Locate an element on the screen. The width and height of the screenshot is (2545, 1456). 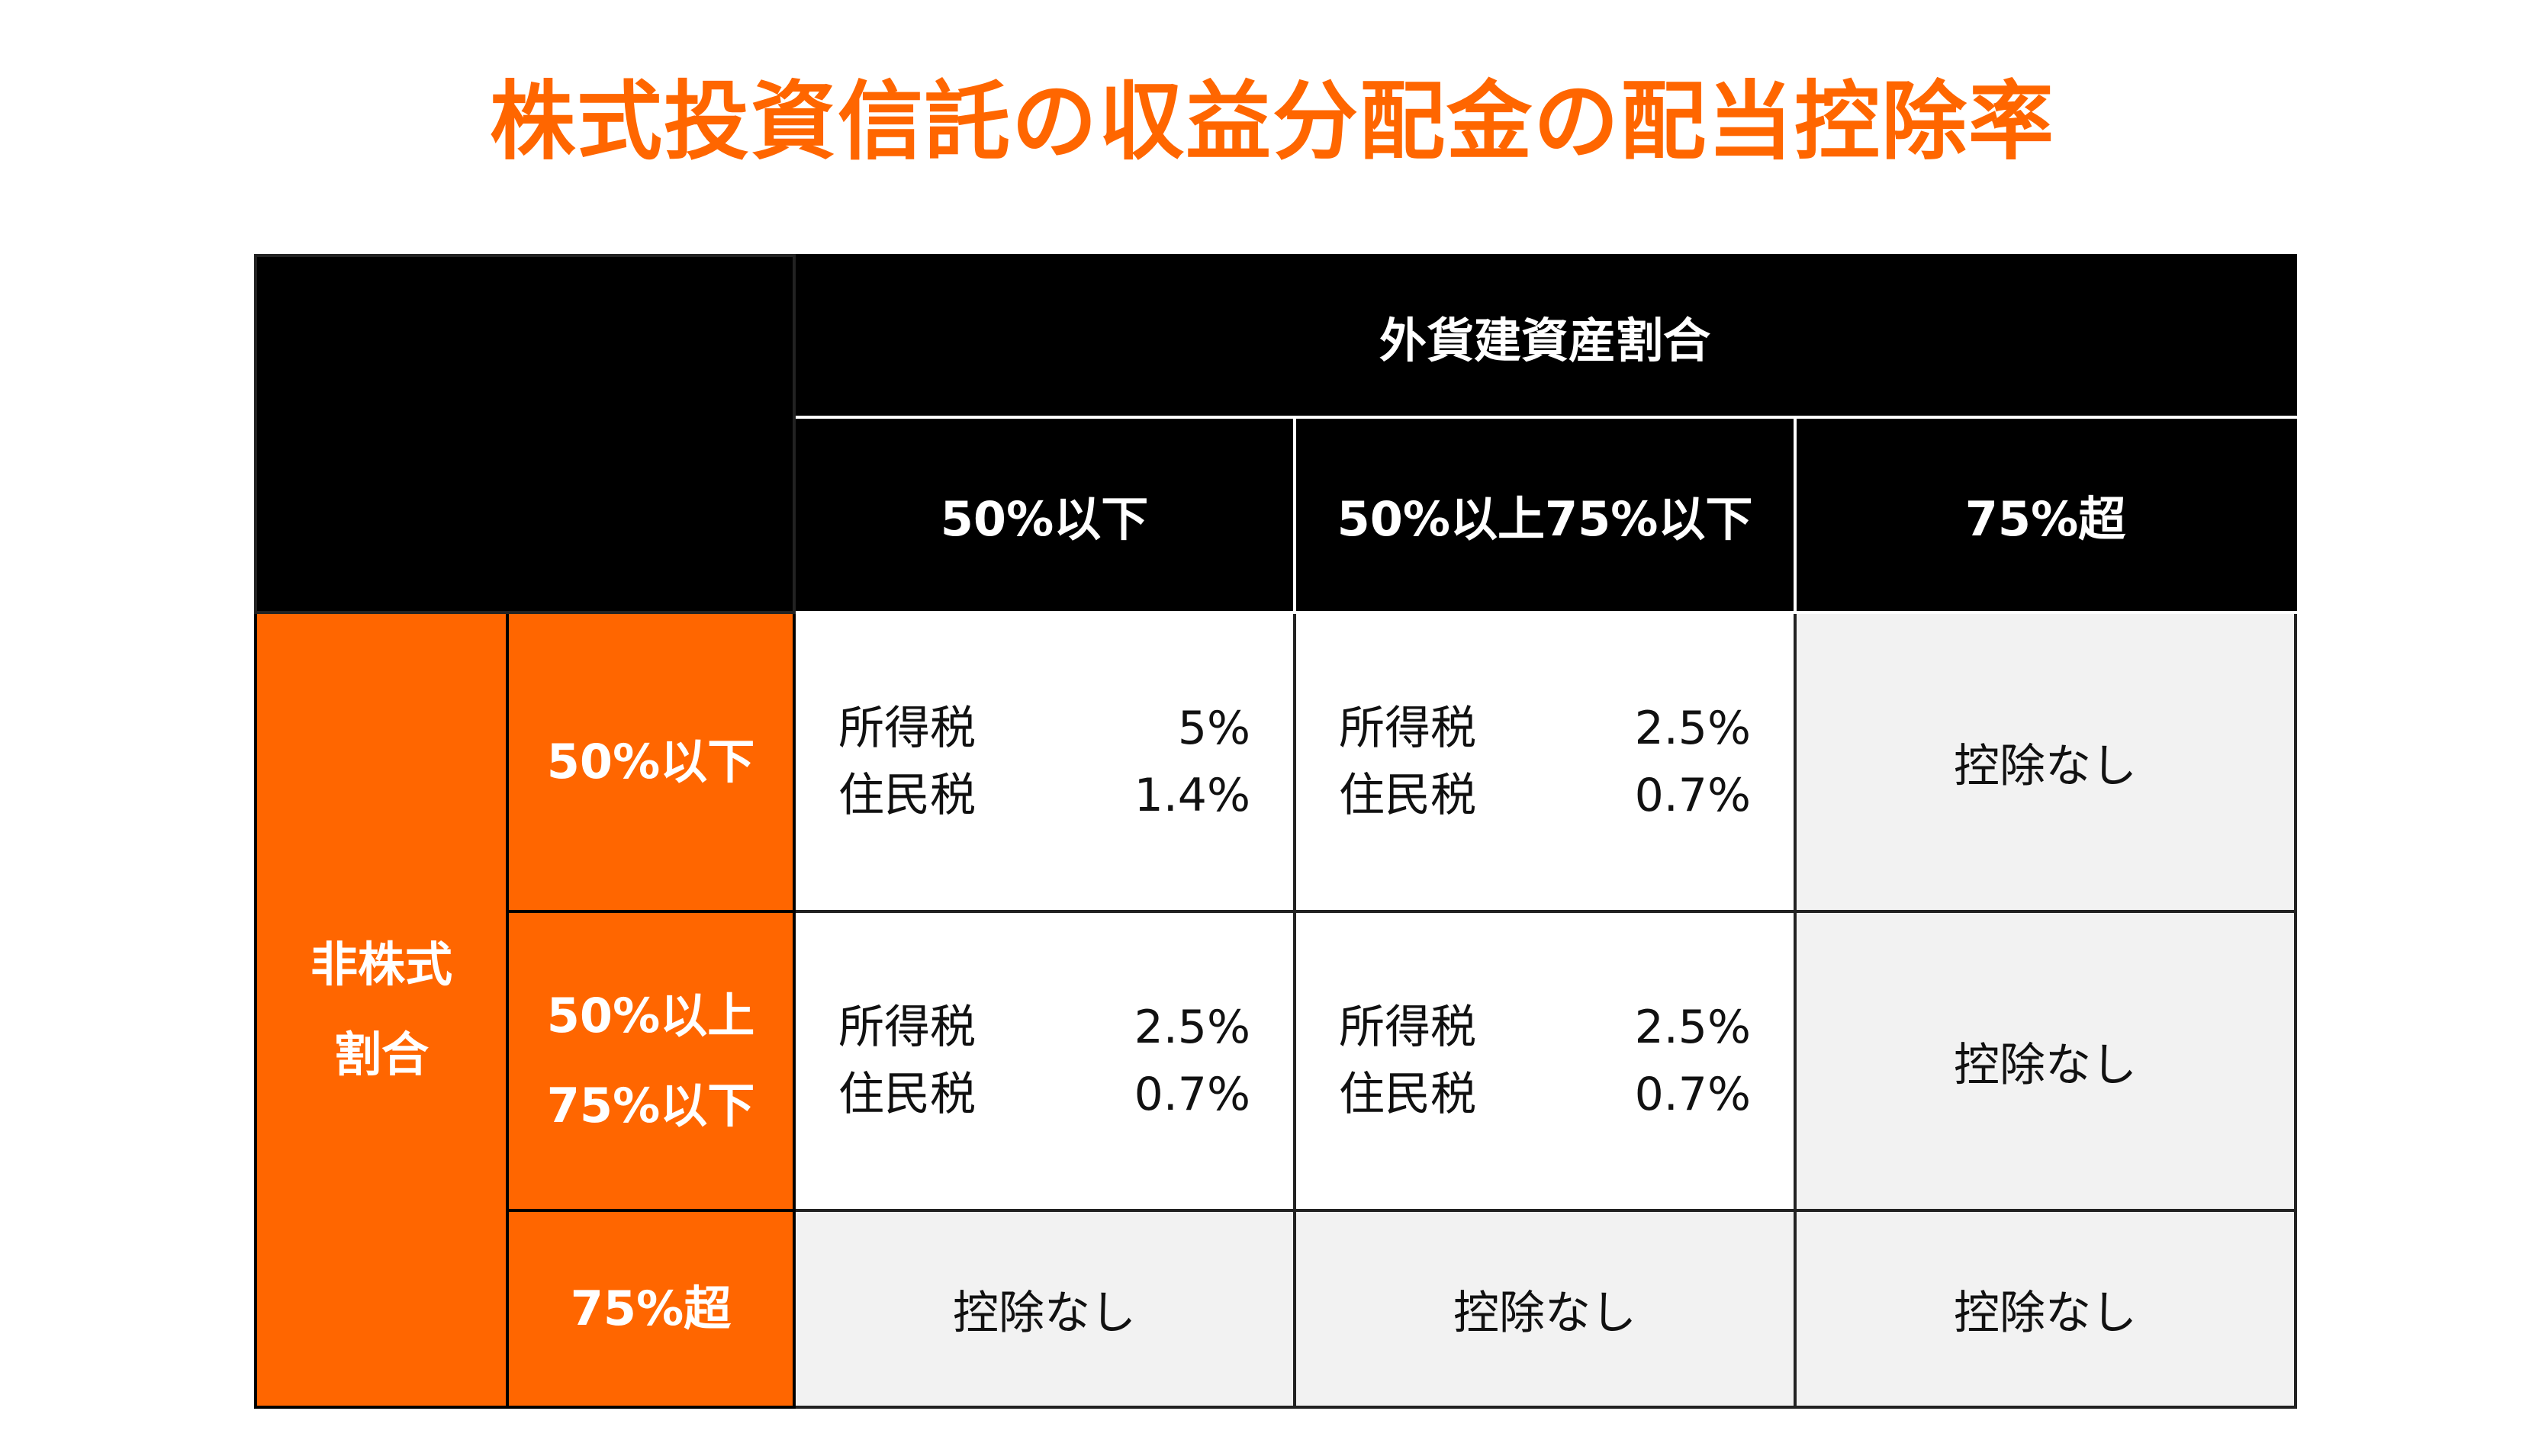
cell-r3-c2: 控除なし is located at coordinates (1545, 1309).